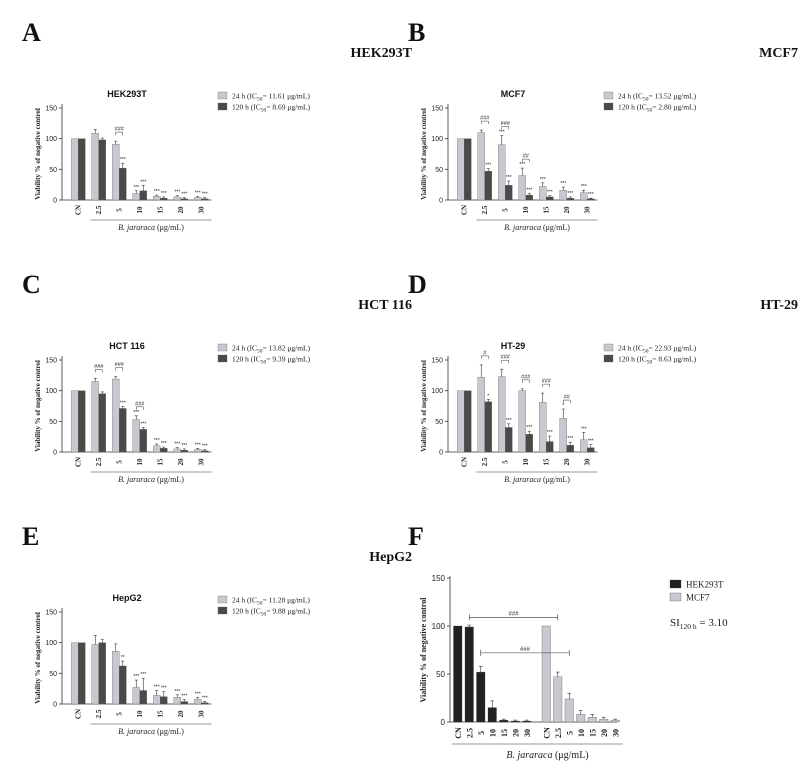  I want to click on chart-title: MCF7, so click(513, 94).